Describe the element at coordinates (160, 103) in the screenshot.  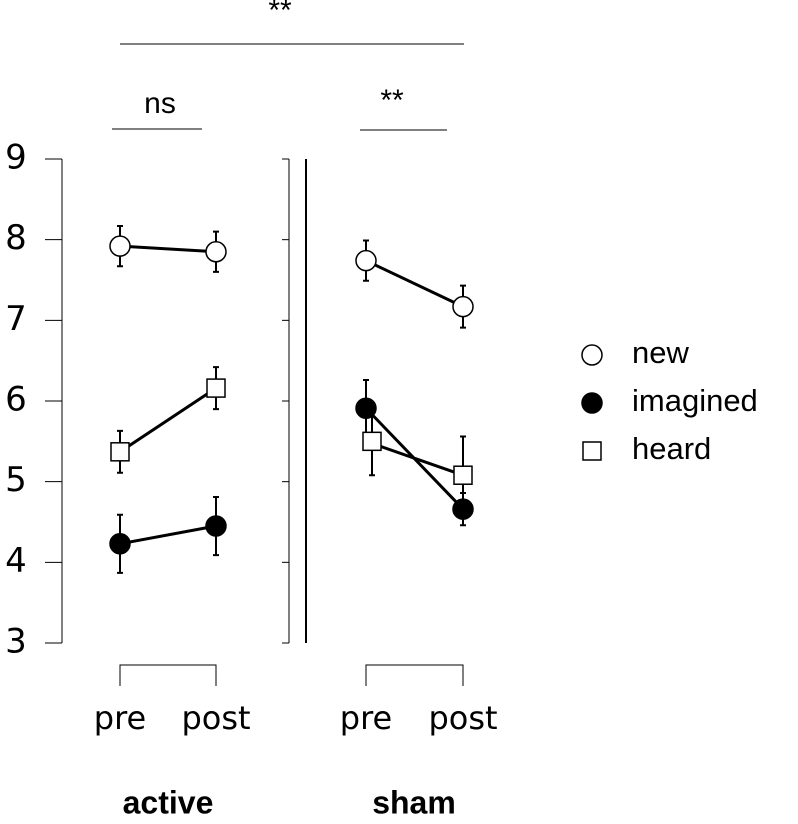
I see `significance-label: ns` at that location.